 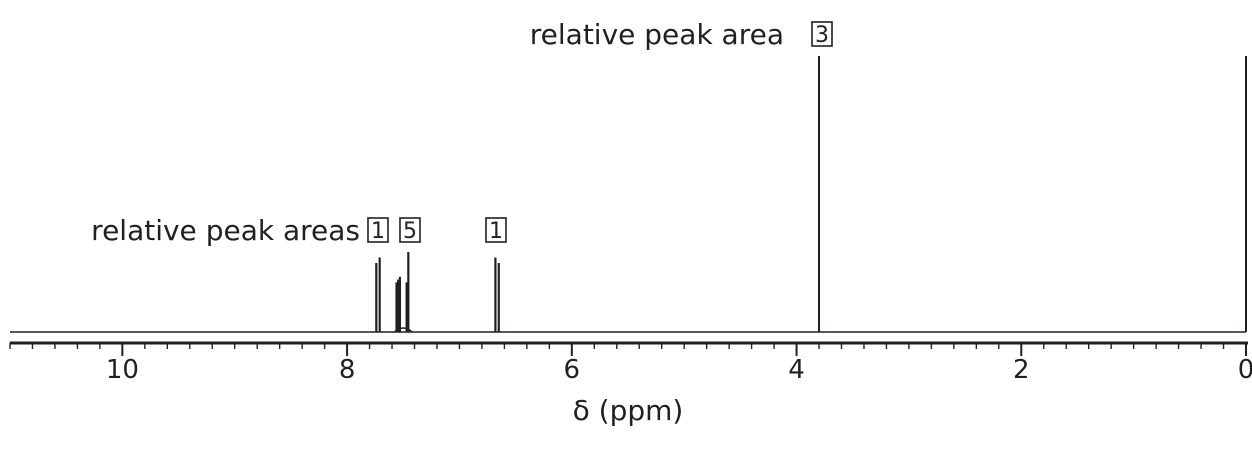 I want to click on area-value: 3, so click(x=822, y=35).